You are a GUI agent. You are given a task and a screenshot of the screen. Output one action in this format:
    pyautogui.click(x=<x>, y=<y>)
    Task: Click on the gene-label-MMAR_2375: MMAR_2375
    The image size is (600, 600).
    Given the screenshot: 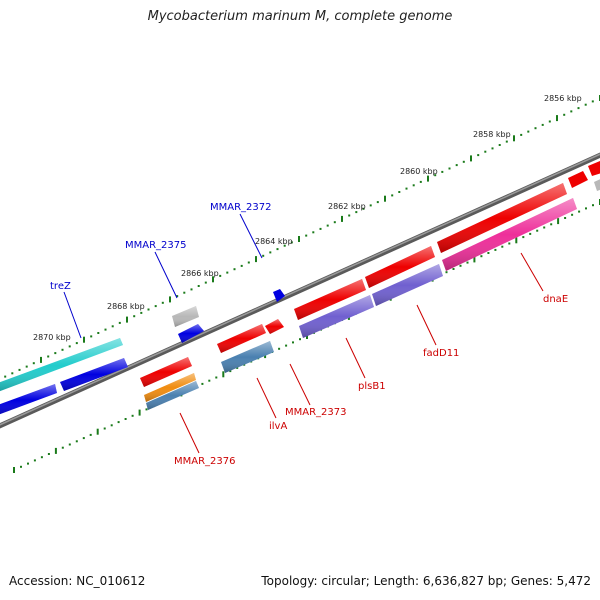 What is the action you would take?
    pyautogui.click(x=156, y=245)
    